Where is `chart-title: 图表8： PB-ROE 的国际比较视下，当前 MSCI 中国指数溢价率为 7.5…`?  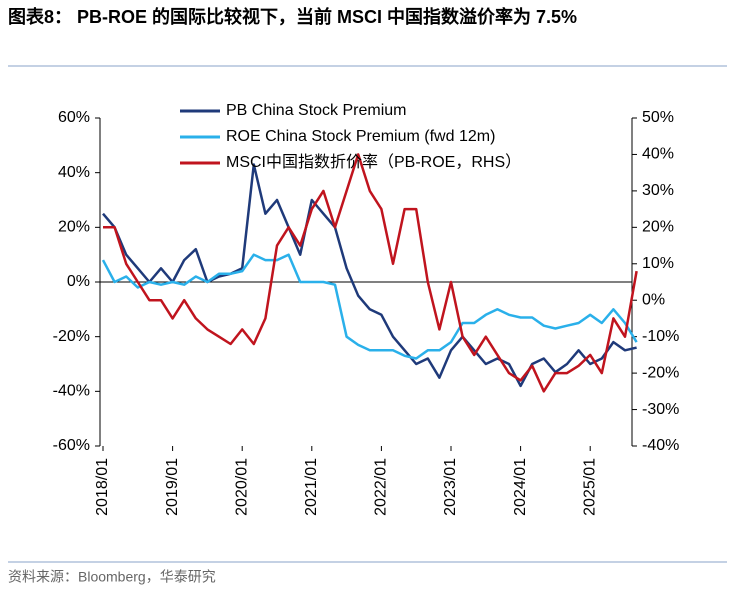 chart-title: 图表8： PB-ROE 的国际比较视下，当前 MSCI 中国指数溢价率为 7.5… is located at coordinates (292, 16).